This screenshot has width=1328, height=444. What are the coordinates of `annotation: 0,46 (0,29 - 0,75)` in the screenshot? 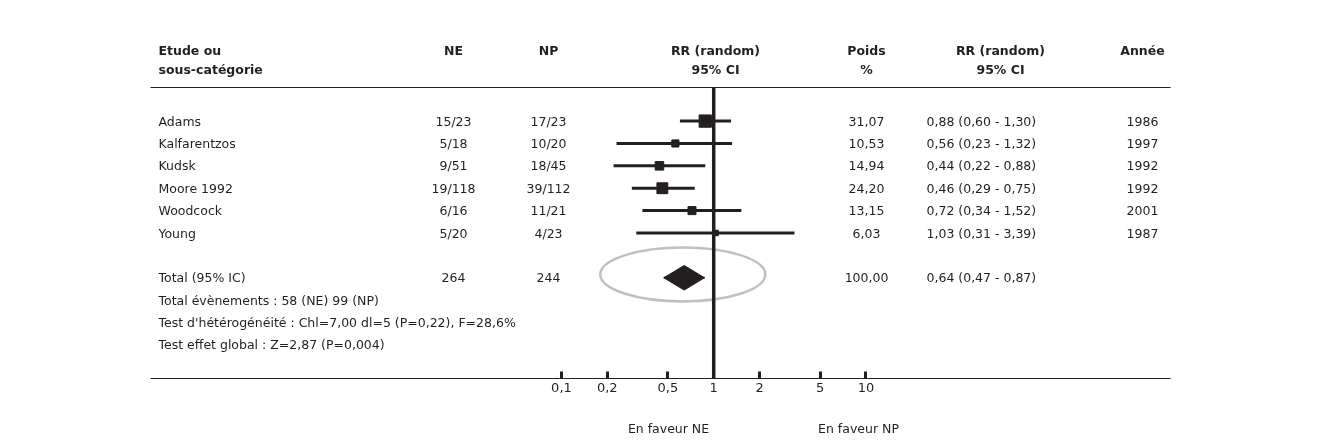 It's located at (981, 188).